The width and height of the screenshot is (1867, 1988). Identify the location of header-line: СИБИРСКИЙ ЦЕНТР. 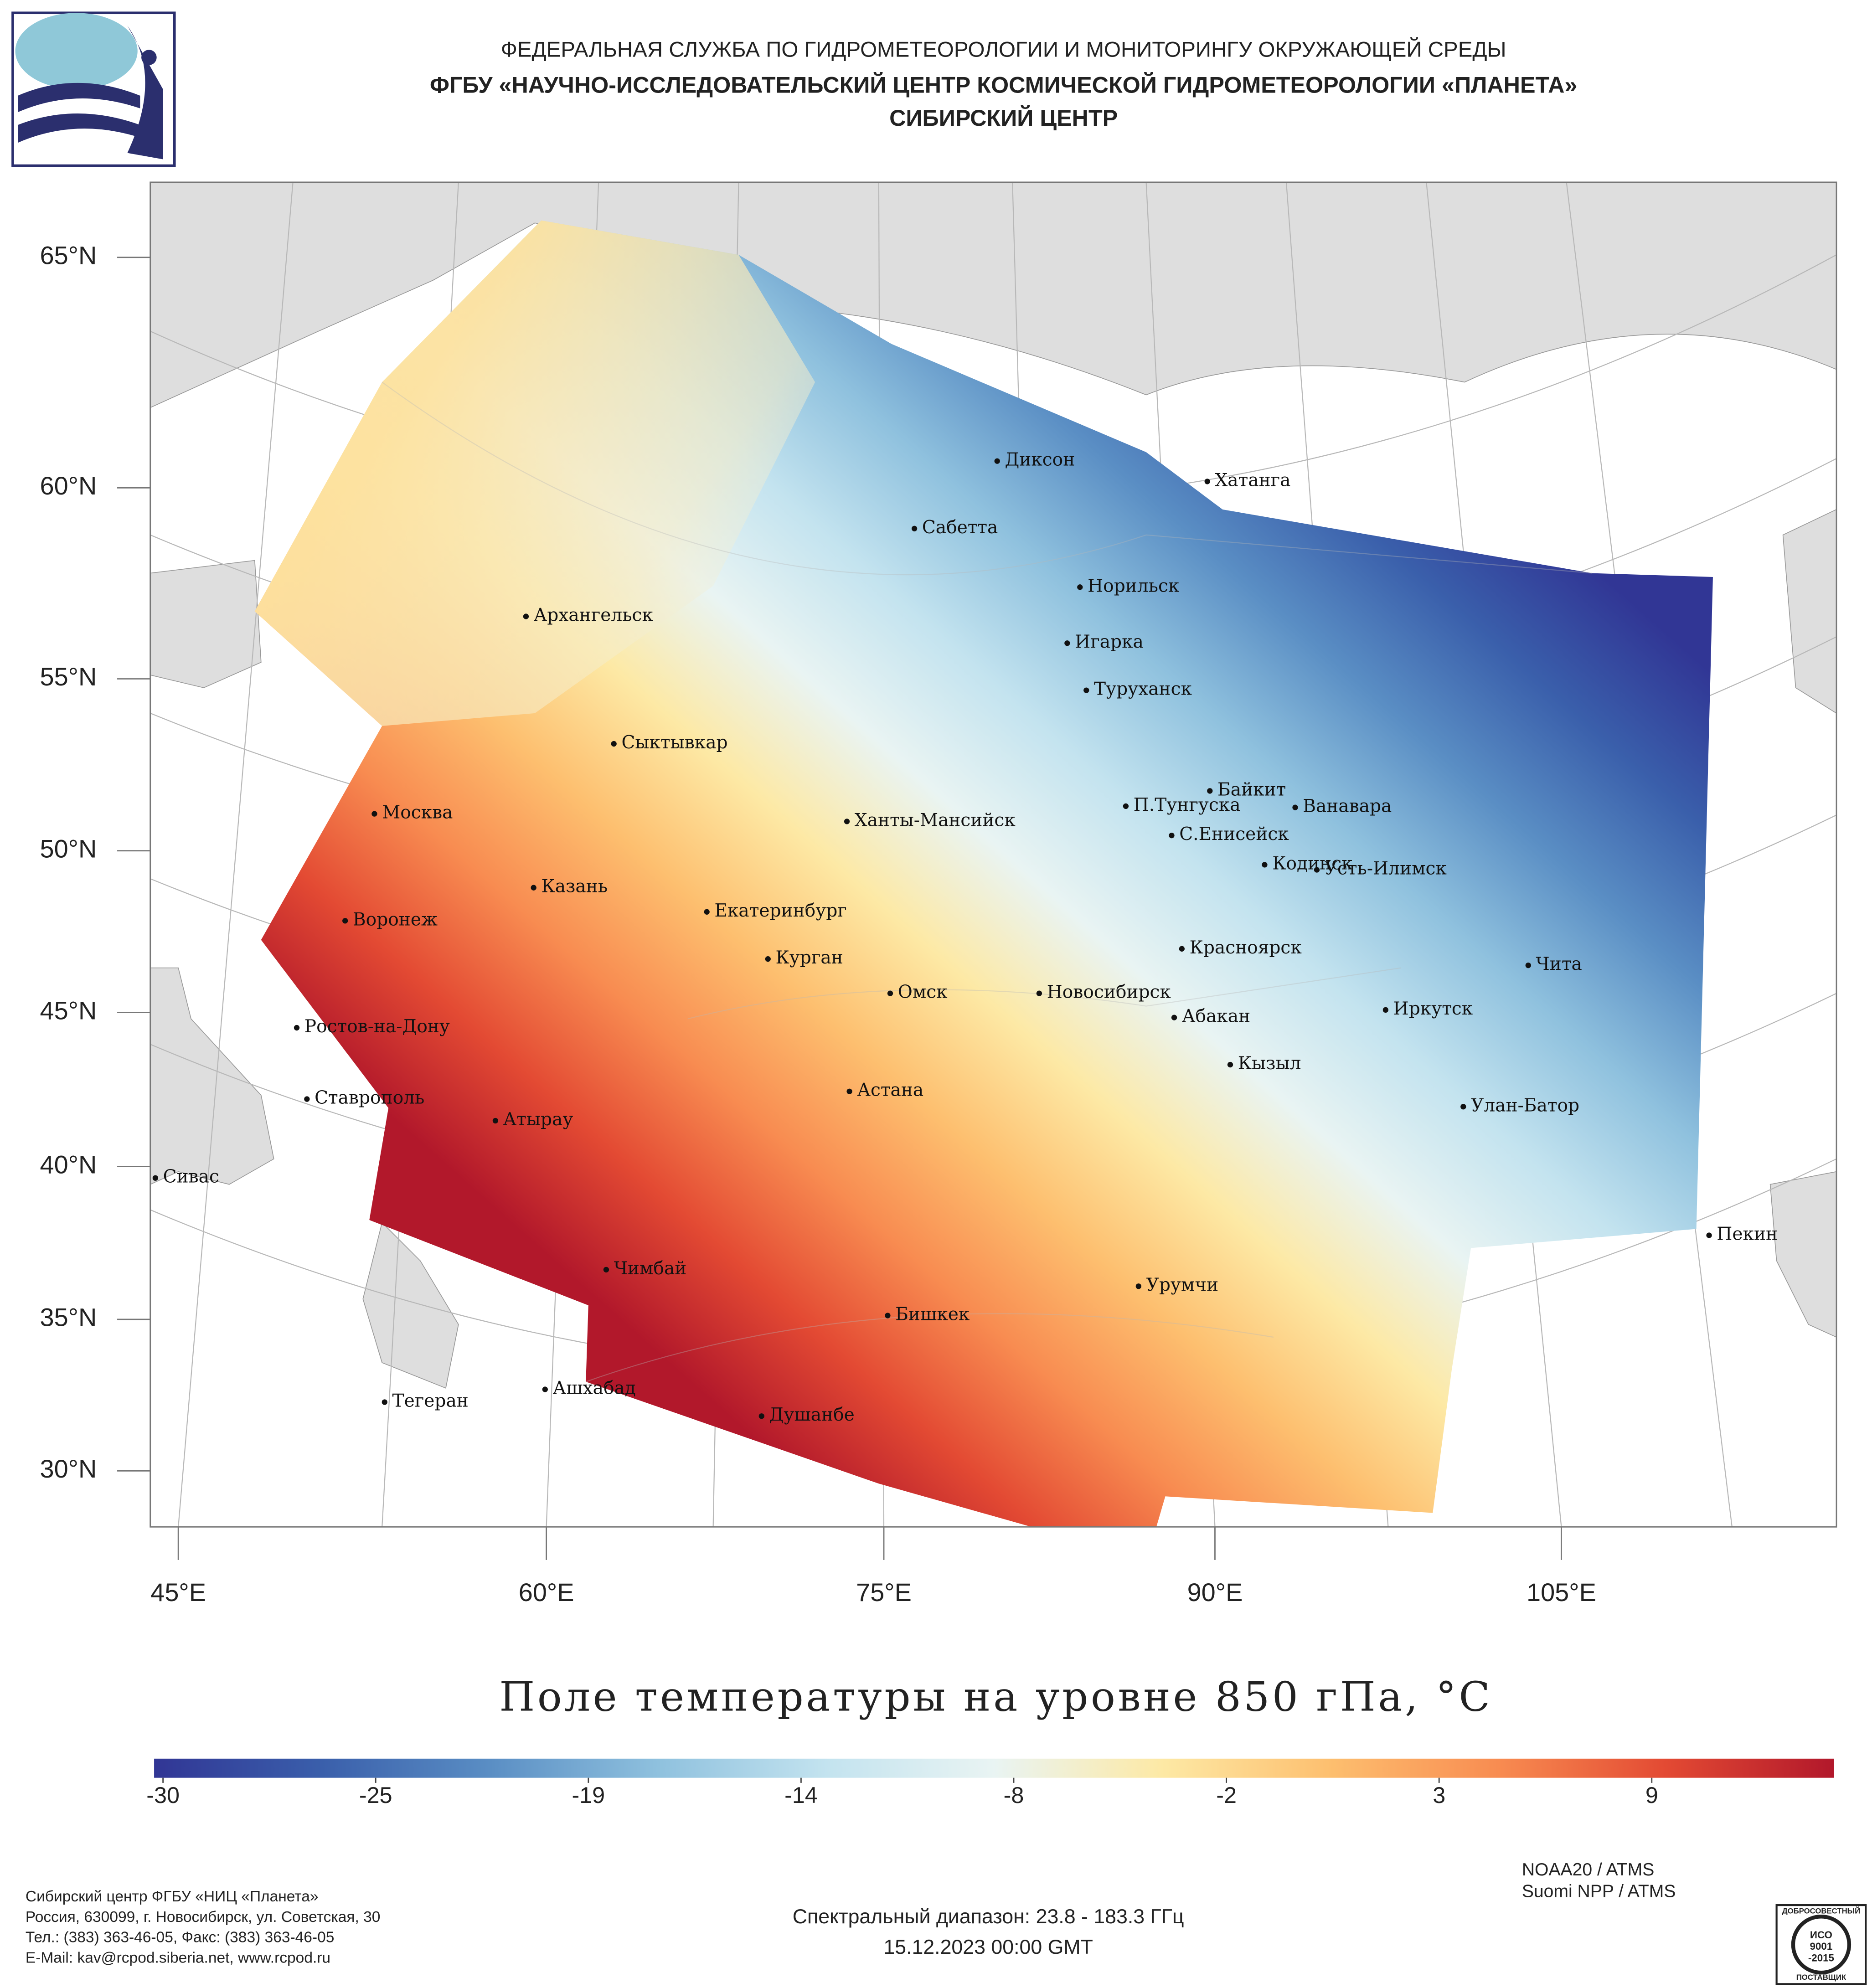
(1003, 118).